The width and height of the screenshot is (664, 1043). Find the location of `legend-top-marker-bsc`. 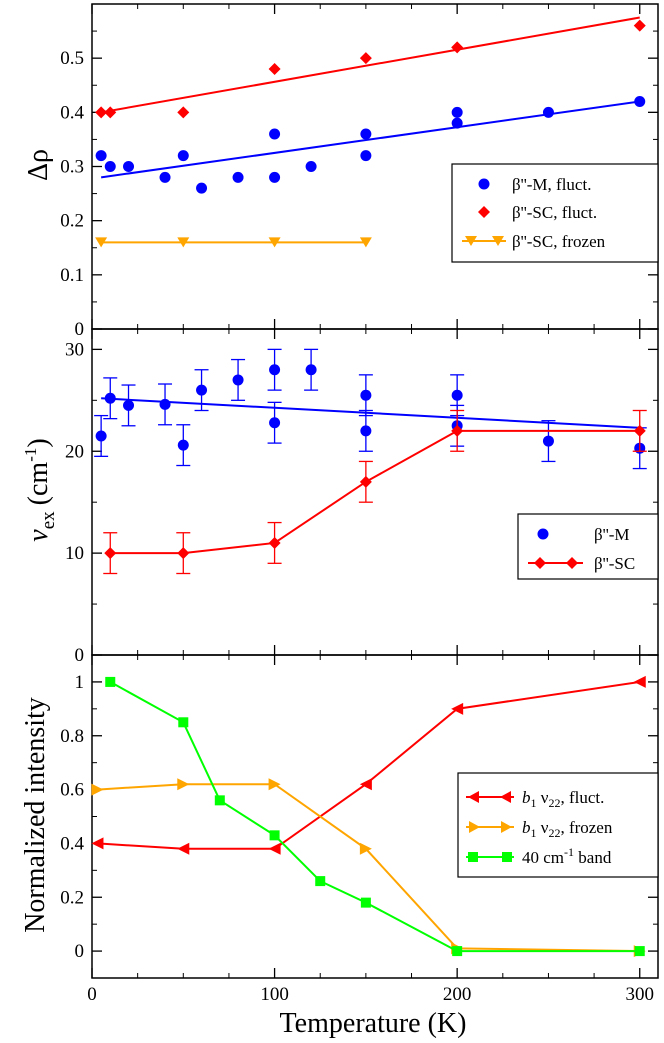

legend-top-marker-bsc is located at coordinates (484, 212).